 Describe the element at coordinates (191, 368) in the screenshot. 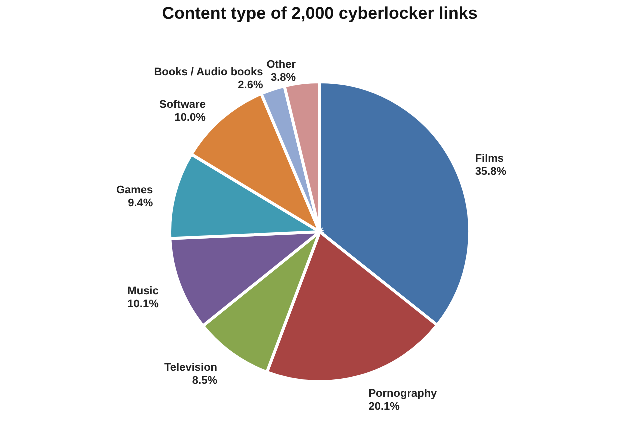

I see `slice-label: Television` at that location.